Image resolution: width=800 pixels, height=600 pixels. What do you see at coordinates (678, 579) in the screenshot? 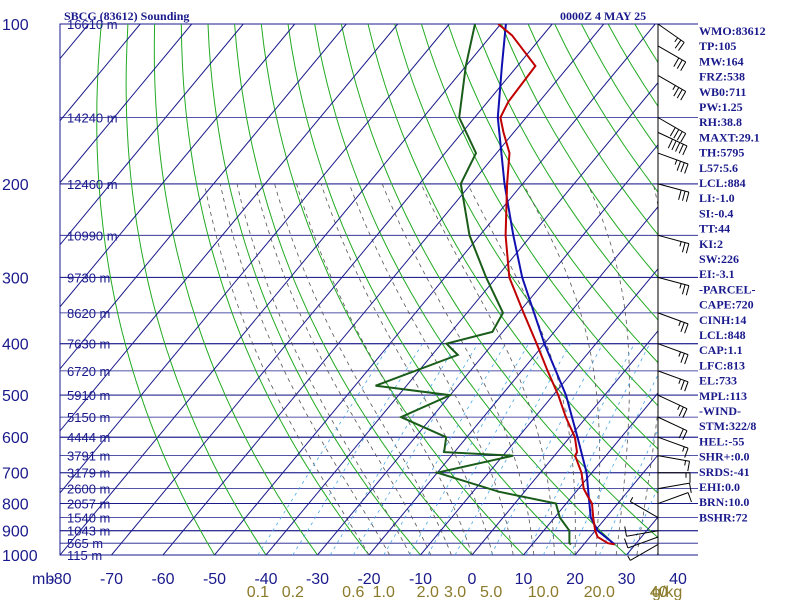
I see `temperature-tick-label: 40` at bounding box center [678, 579].